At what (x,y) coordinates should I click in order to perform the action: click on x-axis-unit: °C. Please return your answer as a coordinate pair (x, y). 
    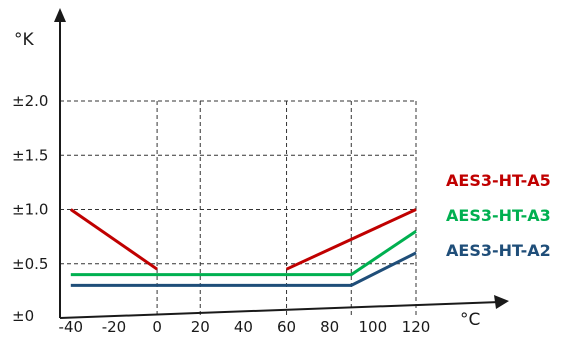
    Looking at the image, I should click on (470, 320).